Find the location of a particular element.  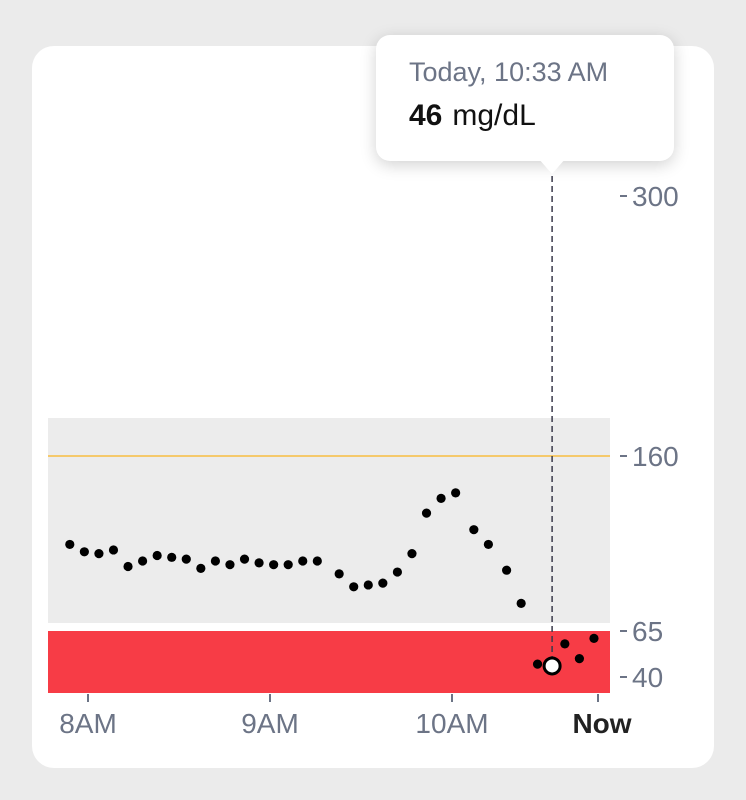

x-tick-label: 8AM is located at coordinates (88, 723).